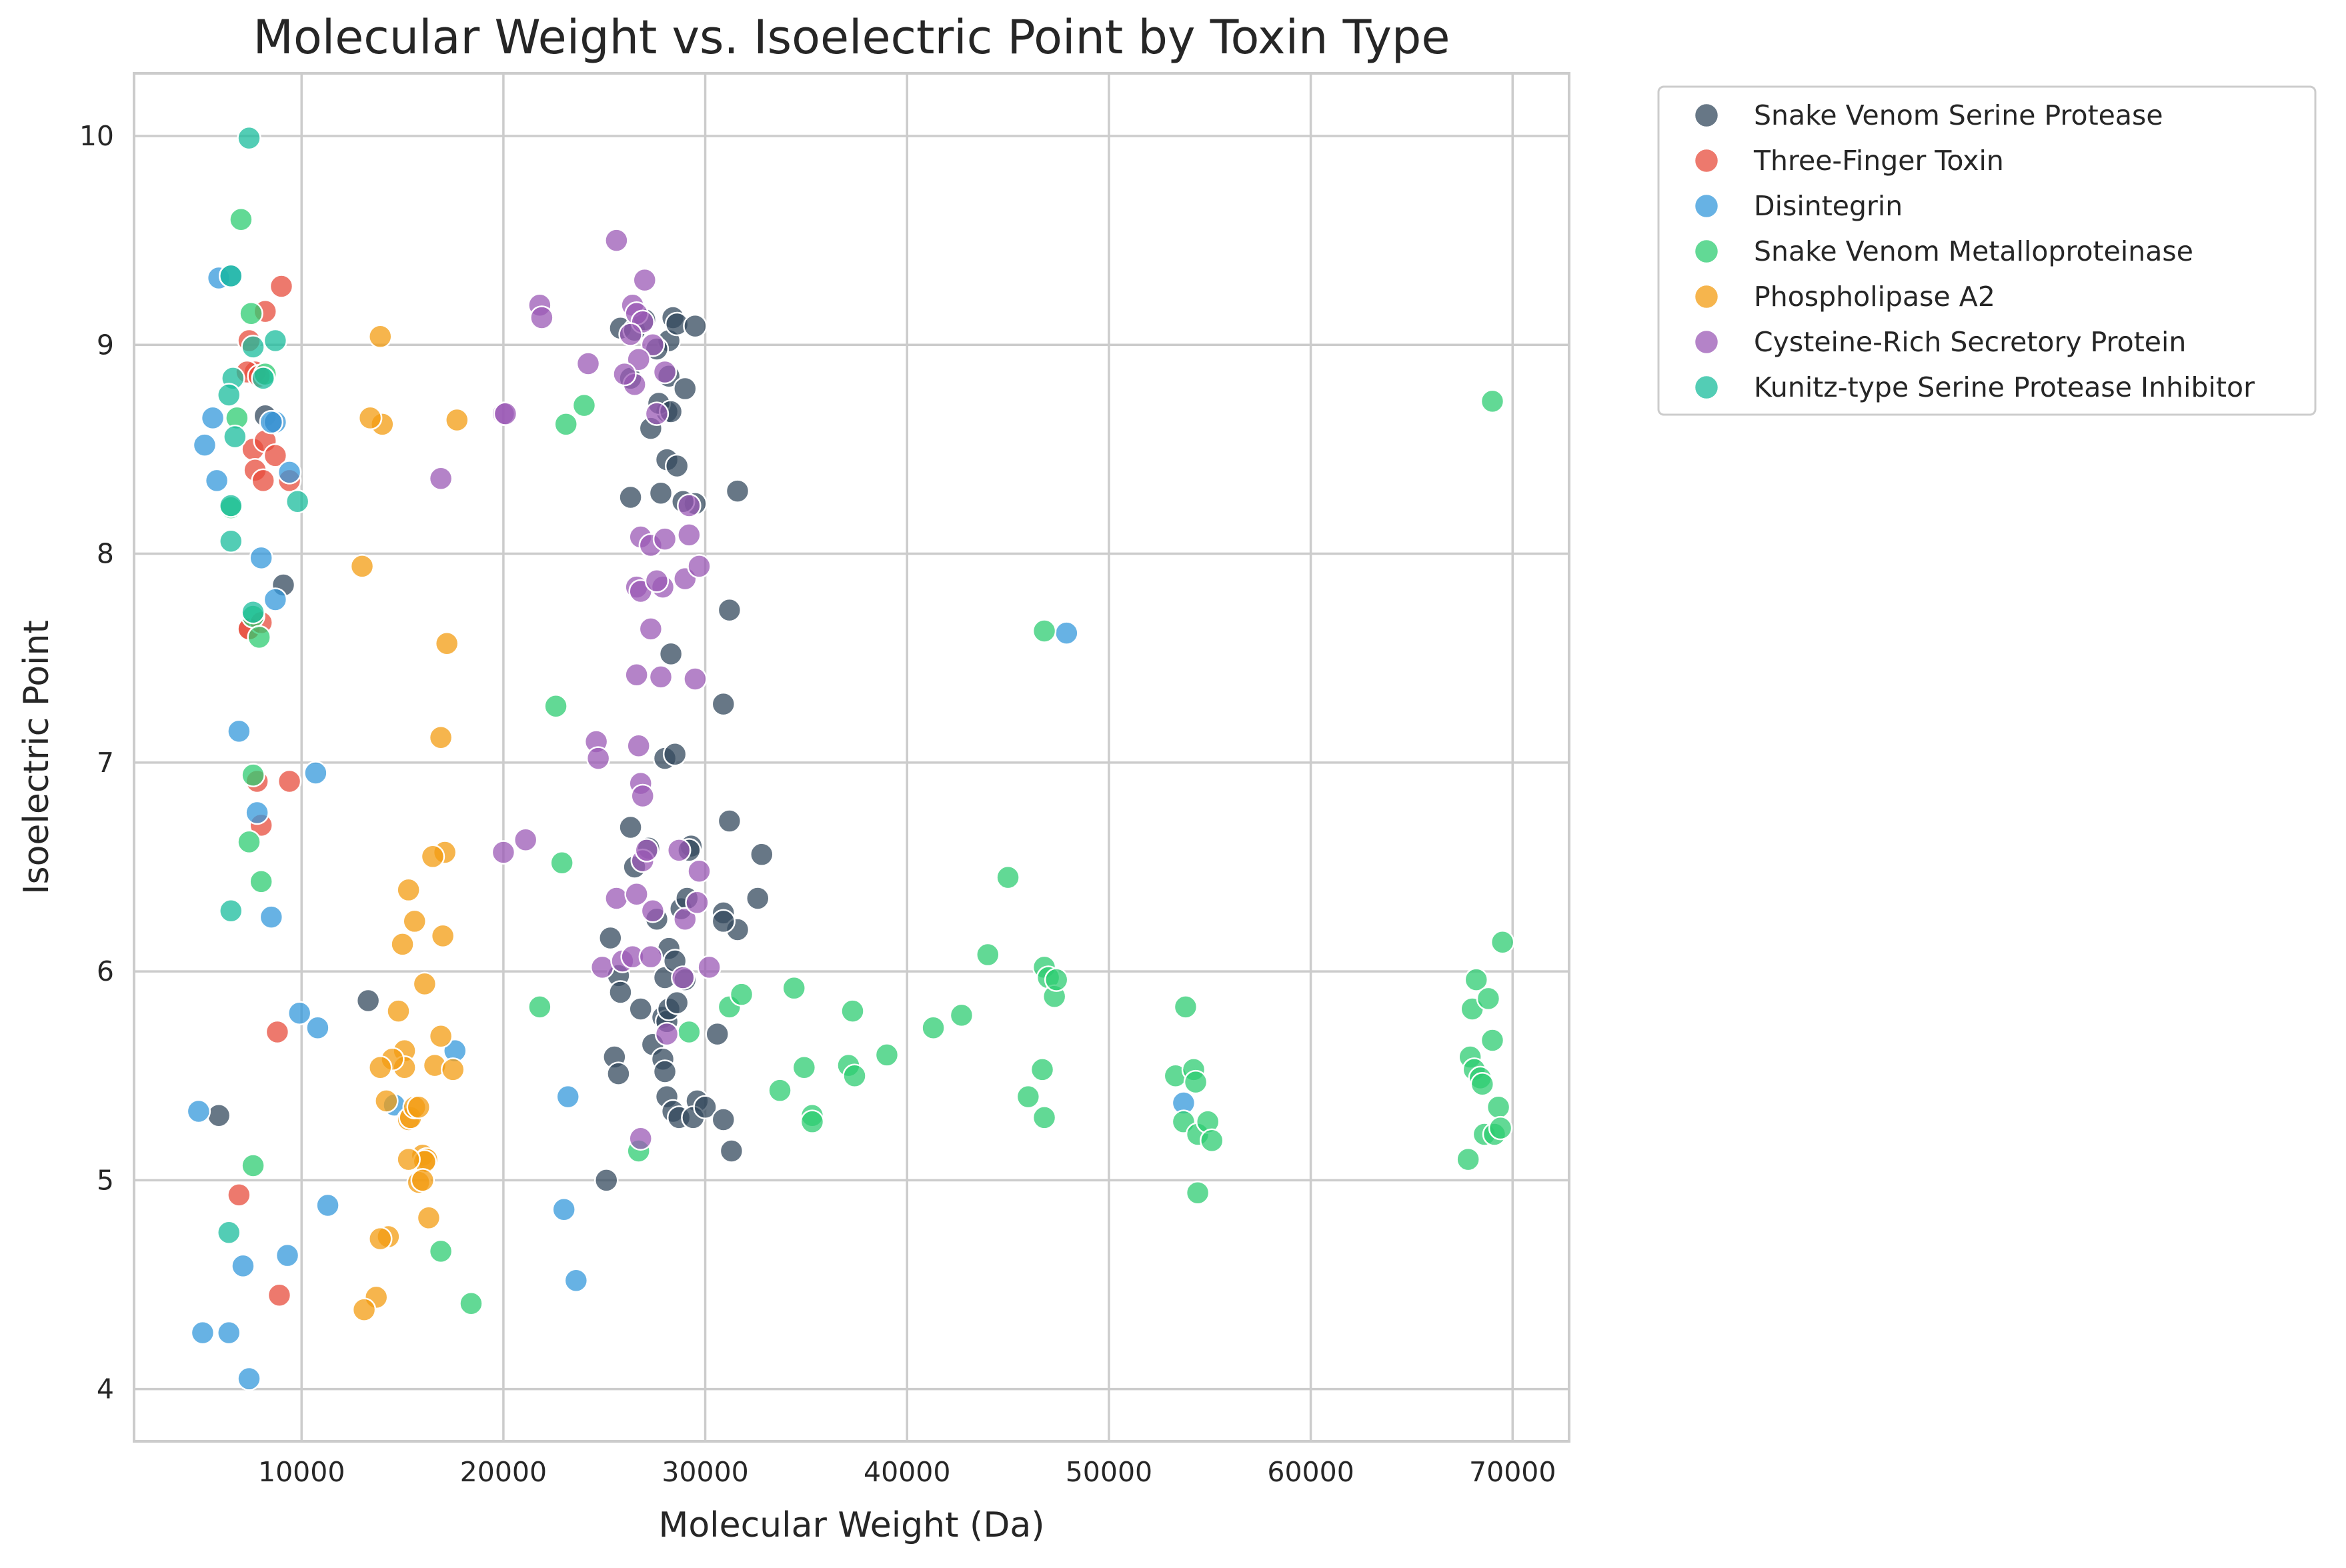 Image resolution: width=2346 pixels, height=1568 pixels. Describe the element at coordinates (96, 136) in the screenshot. I see `y-tick-label: 10` at that location.